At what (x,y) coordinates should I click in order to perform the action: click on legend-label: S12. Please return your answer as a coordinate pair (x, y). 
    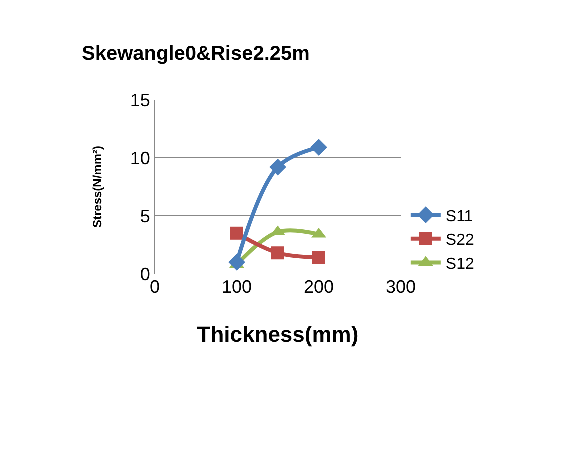
    Looking at the image, I should click on (460, 264).